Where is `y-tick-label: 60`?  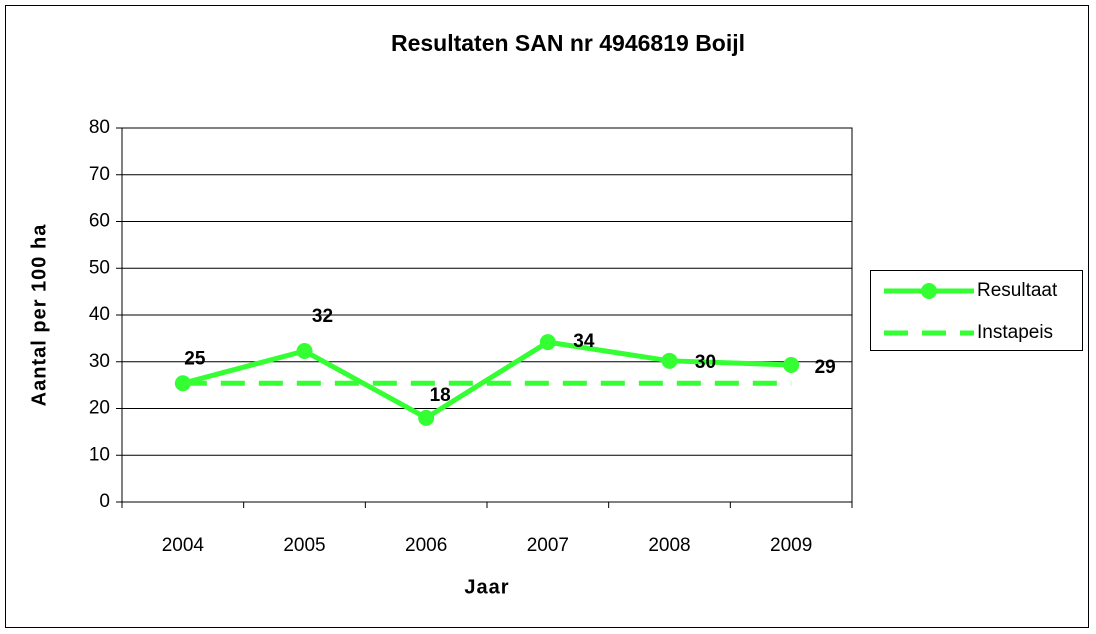 y-tick-label: 60 is located at coordinates (99, 221).